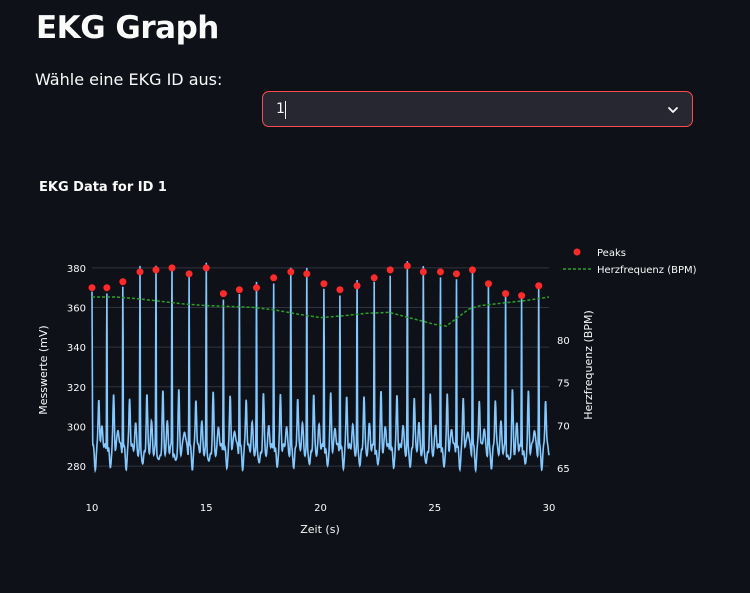  I want to click on y2-tick-label: 80, so click(563, 341).